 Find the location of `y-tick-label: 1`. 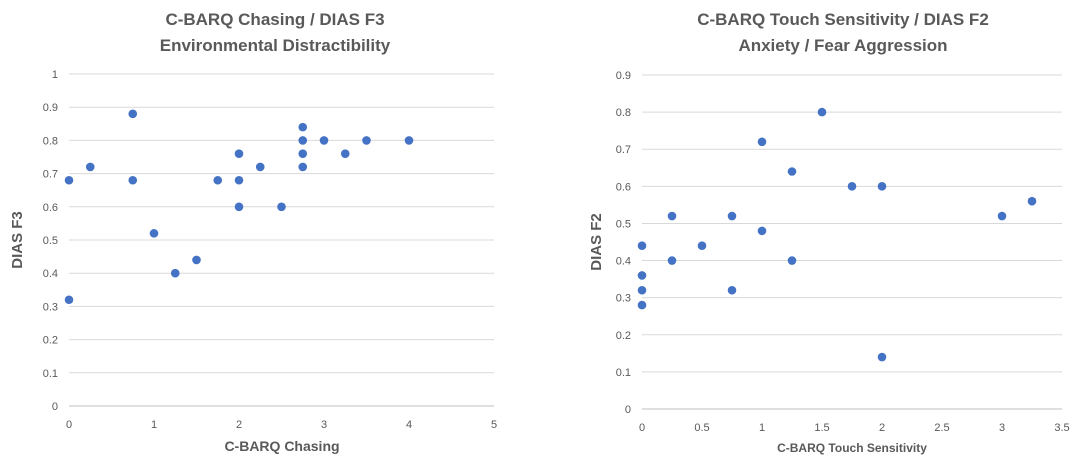

y-tick-label: 1 is located at coordinates (55, 75).